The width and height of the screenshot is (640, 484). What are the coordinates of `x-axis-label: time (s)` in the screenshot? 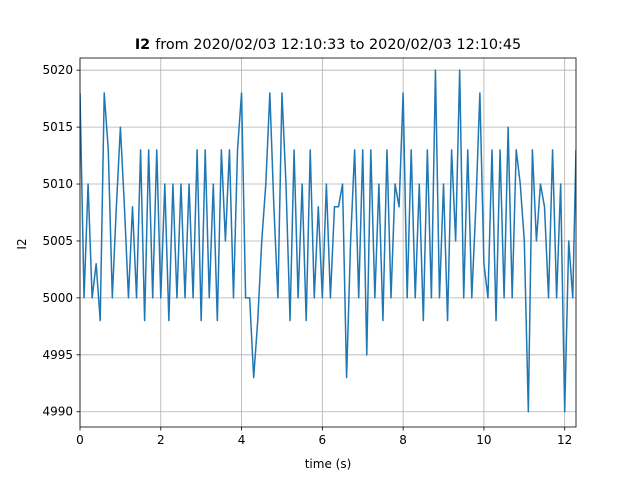 It's located at (328, 464).